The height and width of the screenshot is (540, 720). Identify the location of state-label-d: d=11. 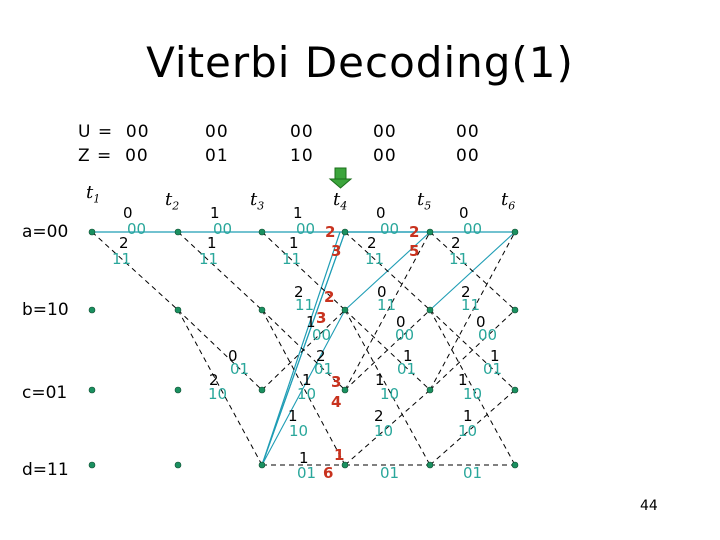
(45, 470).